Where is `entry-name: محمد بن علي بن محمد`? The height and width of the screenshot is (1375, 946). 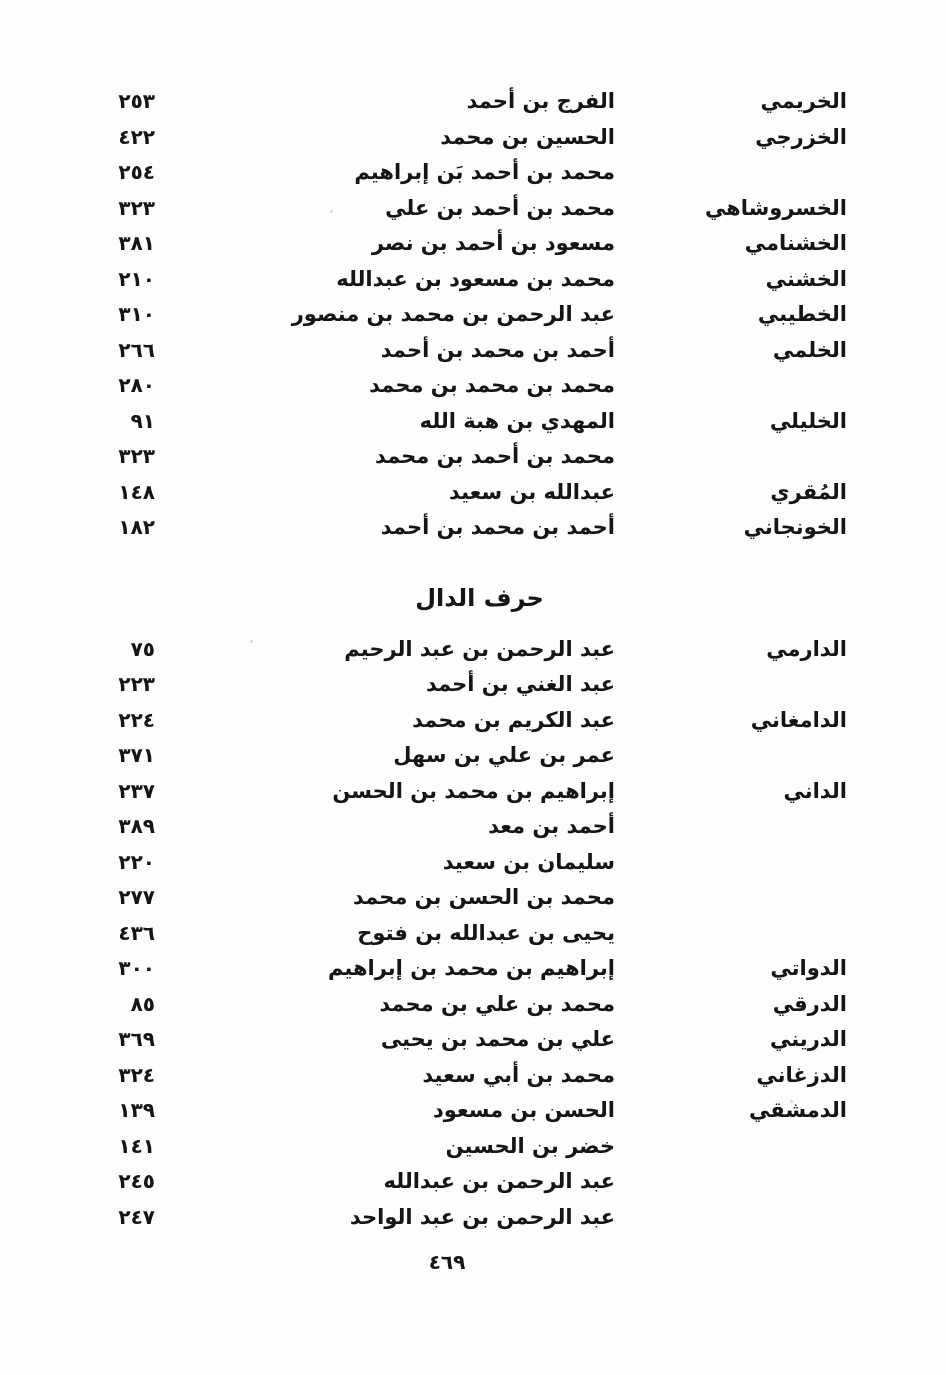 entry-name: محمد بن علي بن محمد is located at coordinates (497, 1003).